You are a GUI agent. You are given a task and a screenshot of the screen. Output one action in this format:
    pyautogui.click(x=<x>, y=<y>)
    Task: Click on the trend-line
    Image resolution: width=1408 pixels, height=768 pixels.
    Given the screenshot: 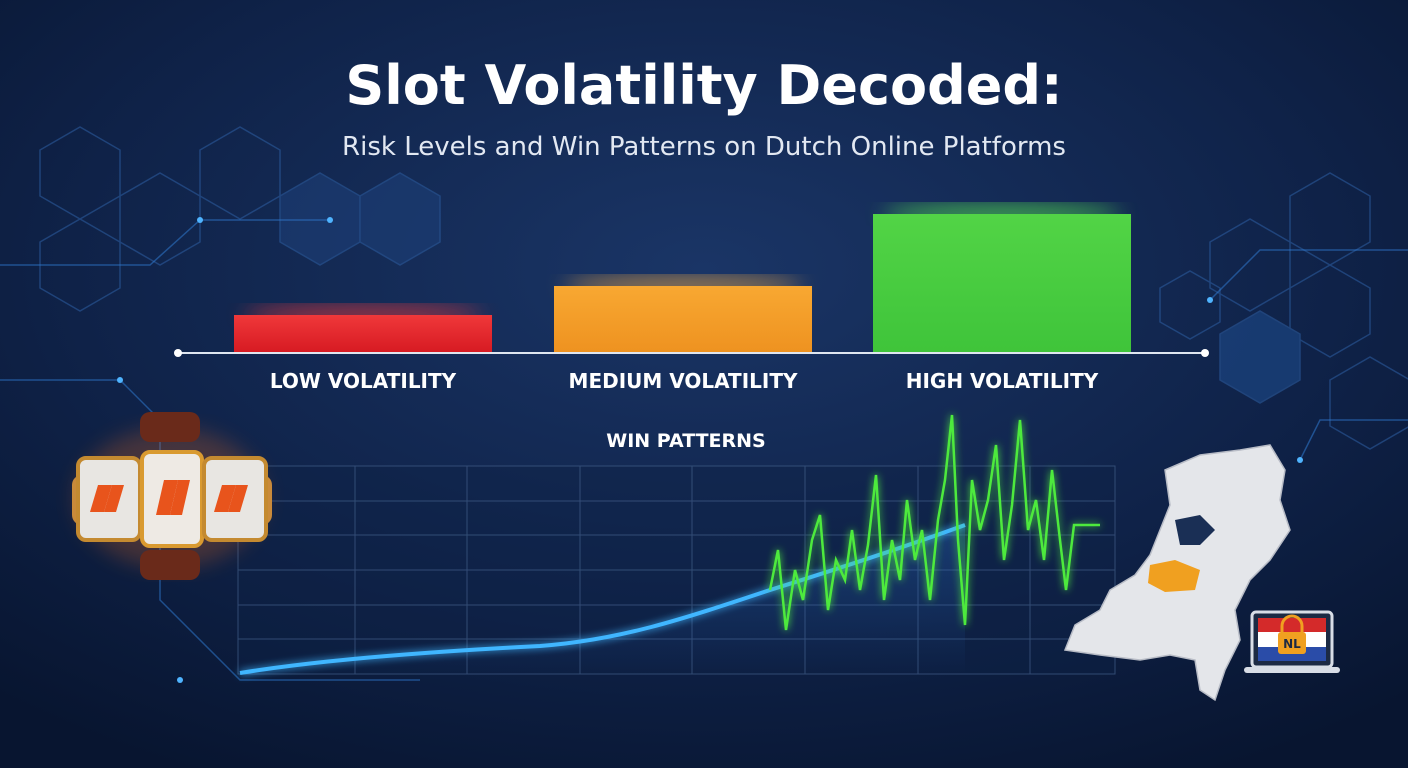 What is the action you would take?
    pyautogui.click(x=602, y=599)
    